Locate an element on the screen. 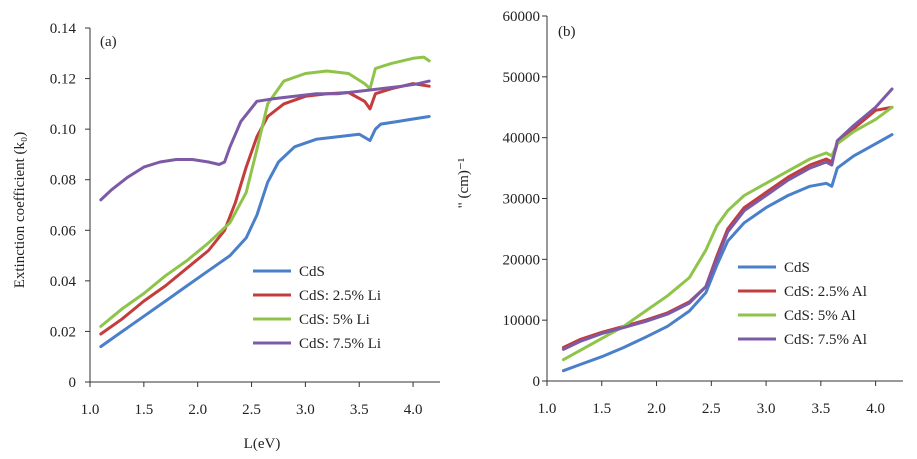 The width and height of the screenshot is (917, 459). y-tick-label: 0.10 is located at coordinates (63, 130).